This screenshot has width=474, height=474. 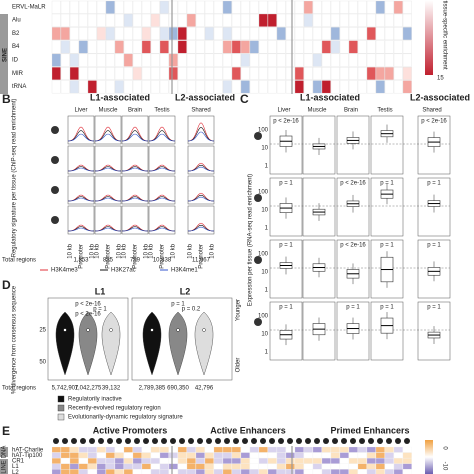 I want to click on violin, so click(x=204, y=343).